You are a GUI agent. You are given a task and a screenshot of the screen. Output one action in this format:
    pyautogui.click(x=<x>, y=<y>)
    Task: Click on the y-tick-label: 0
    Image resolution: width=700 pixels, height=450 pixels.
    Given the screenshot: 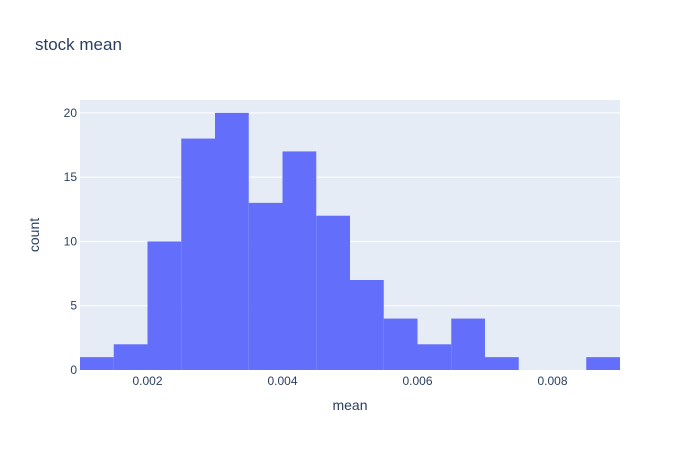 What is the action you would take?
    pyautogui.click(x=73, y=370)
    